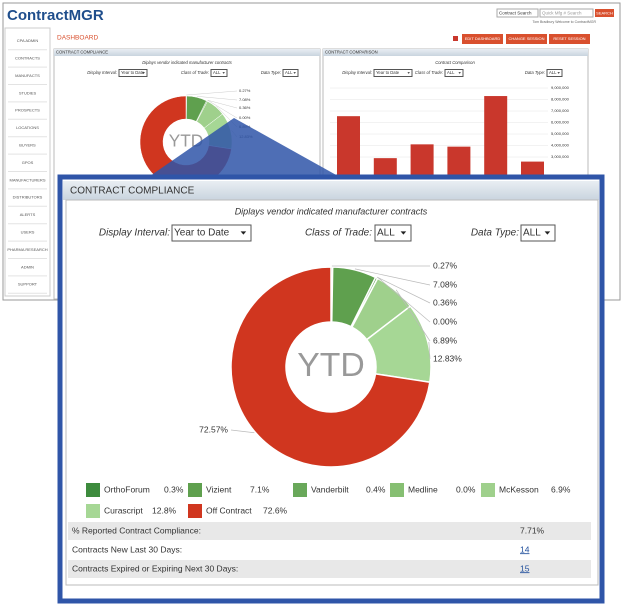  I want to click on lock-icon, so click(455, 38).